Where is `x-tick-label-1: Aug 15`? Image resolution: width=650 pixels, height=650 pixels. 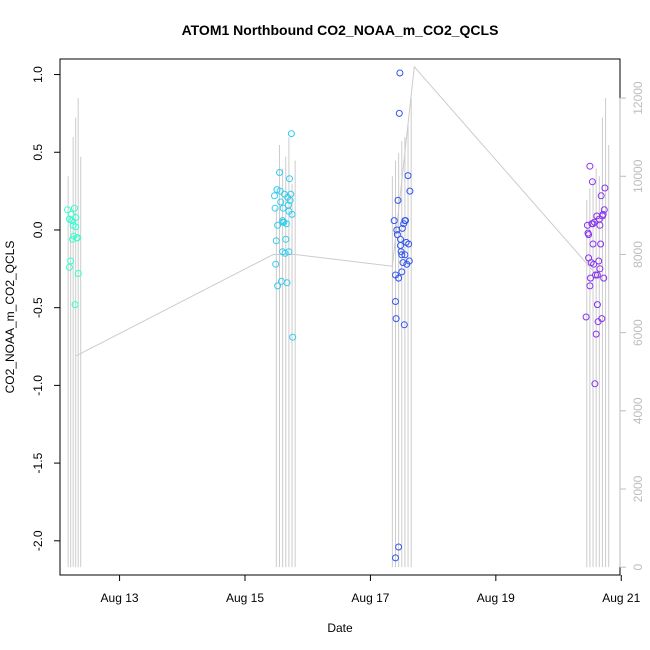 x-tick-label-1: Aug 15 is located at coordinates (245, 598).